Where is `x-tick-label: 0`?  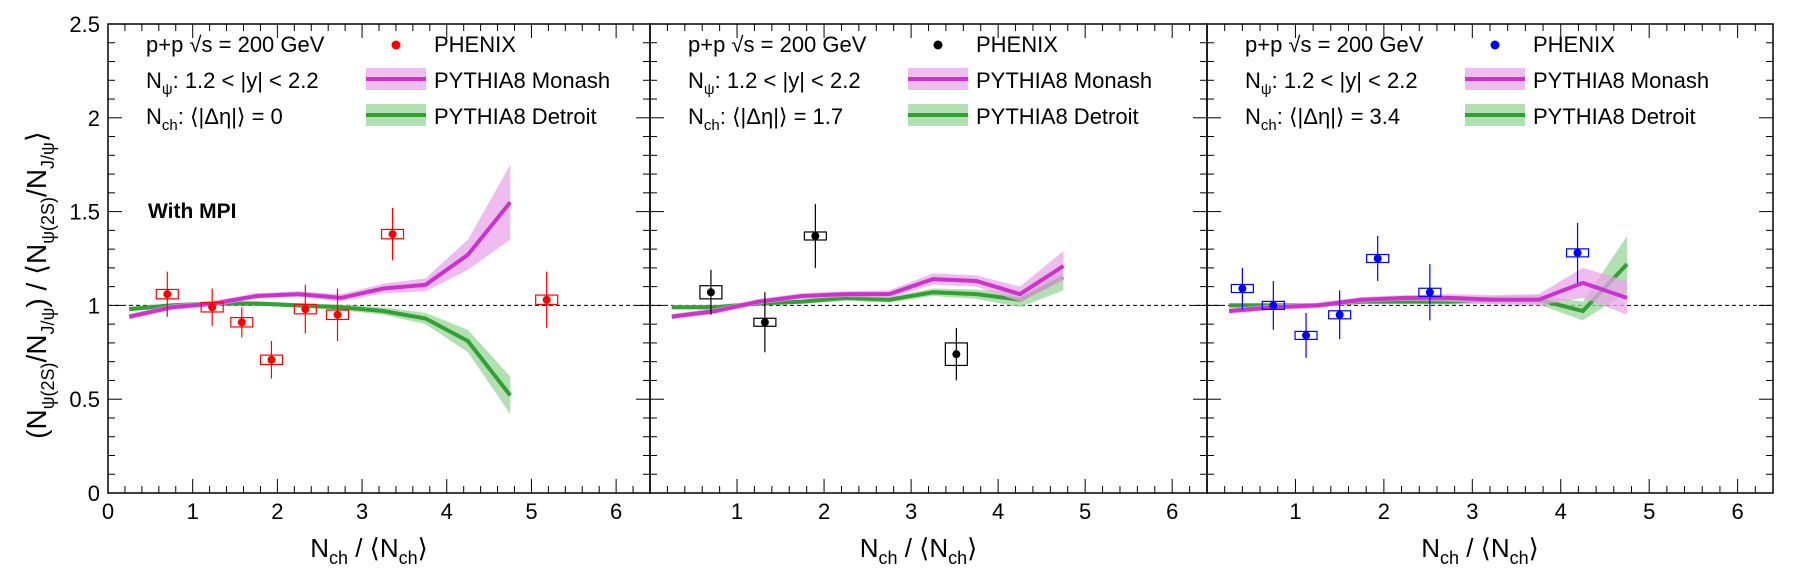 x-tick-label: 0 is located at coordinates (108, 511).